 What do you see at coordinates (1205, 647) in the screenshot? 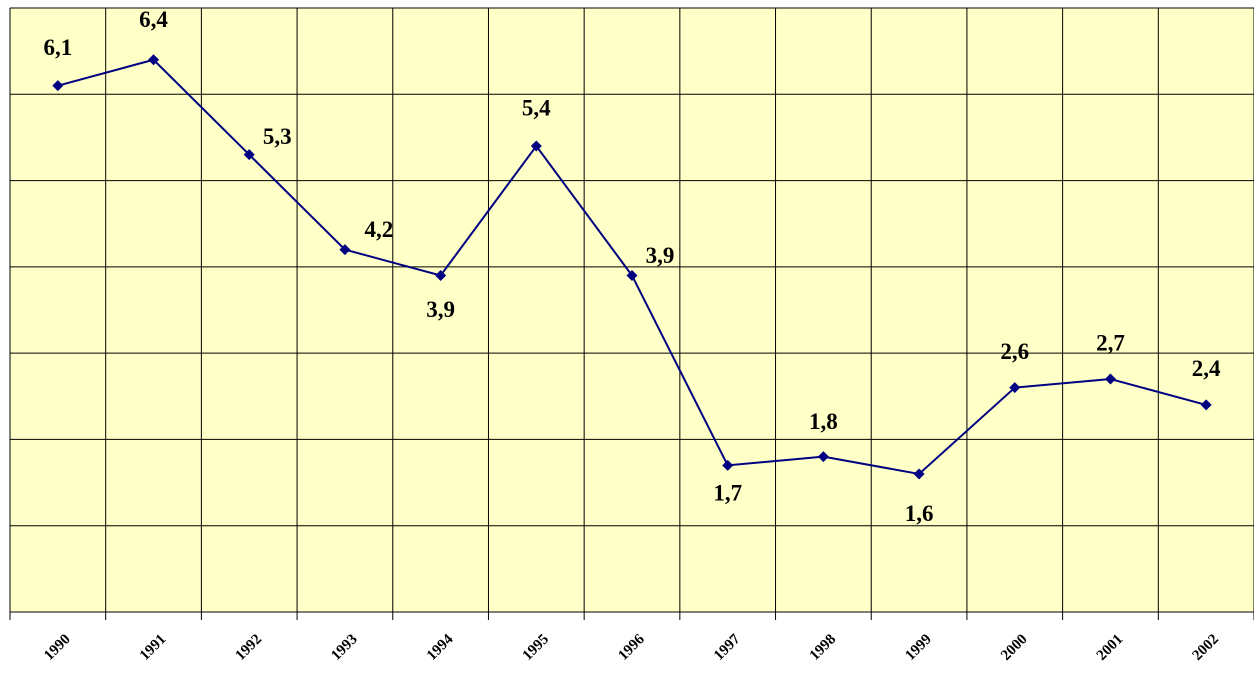
I see `x-tick-label: 2002` at bounding box center [1205, 647].